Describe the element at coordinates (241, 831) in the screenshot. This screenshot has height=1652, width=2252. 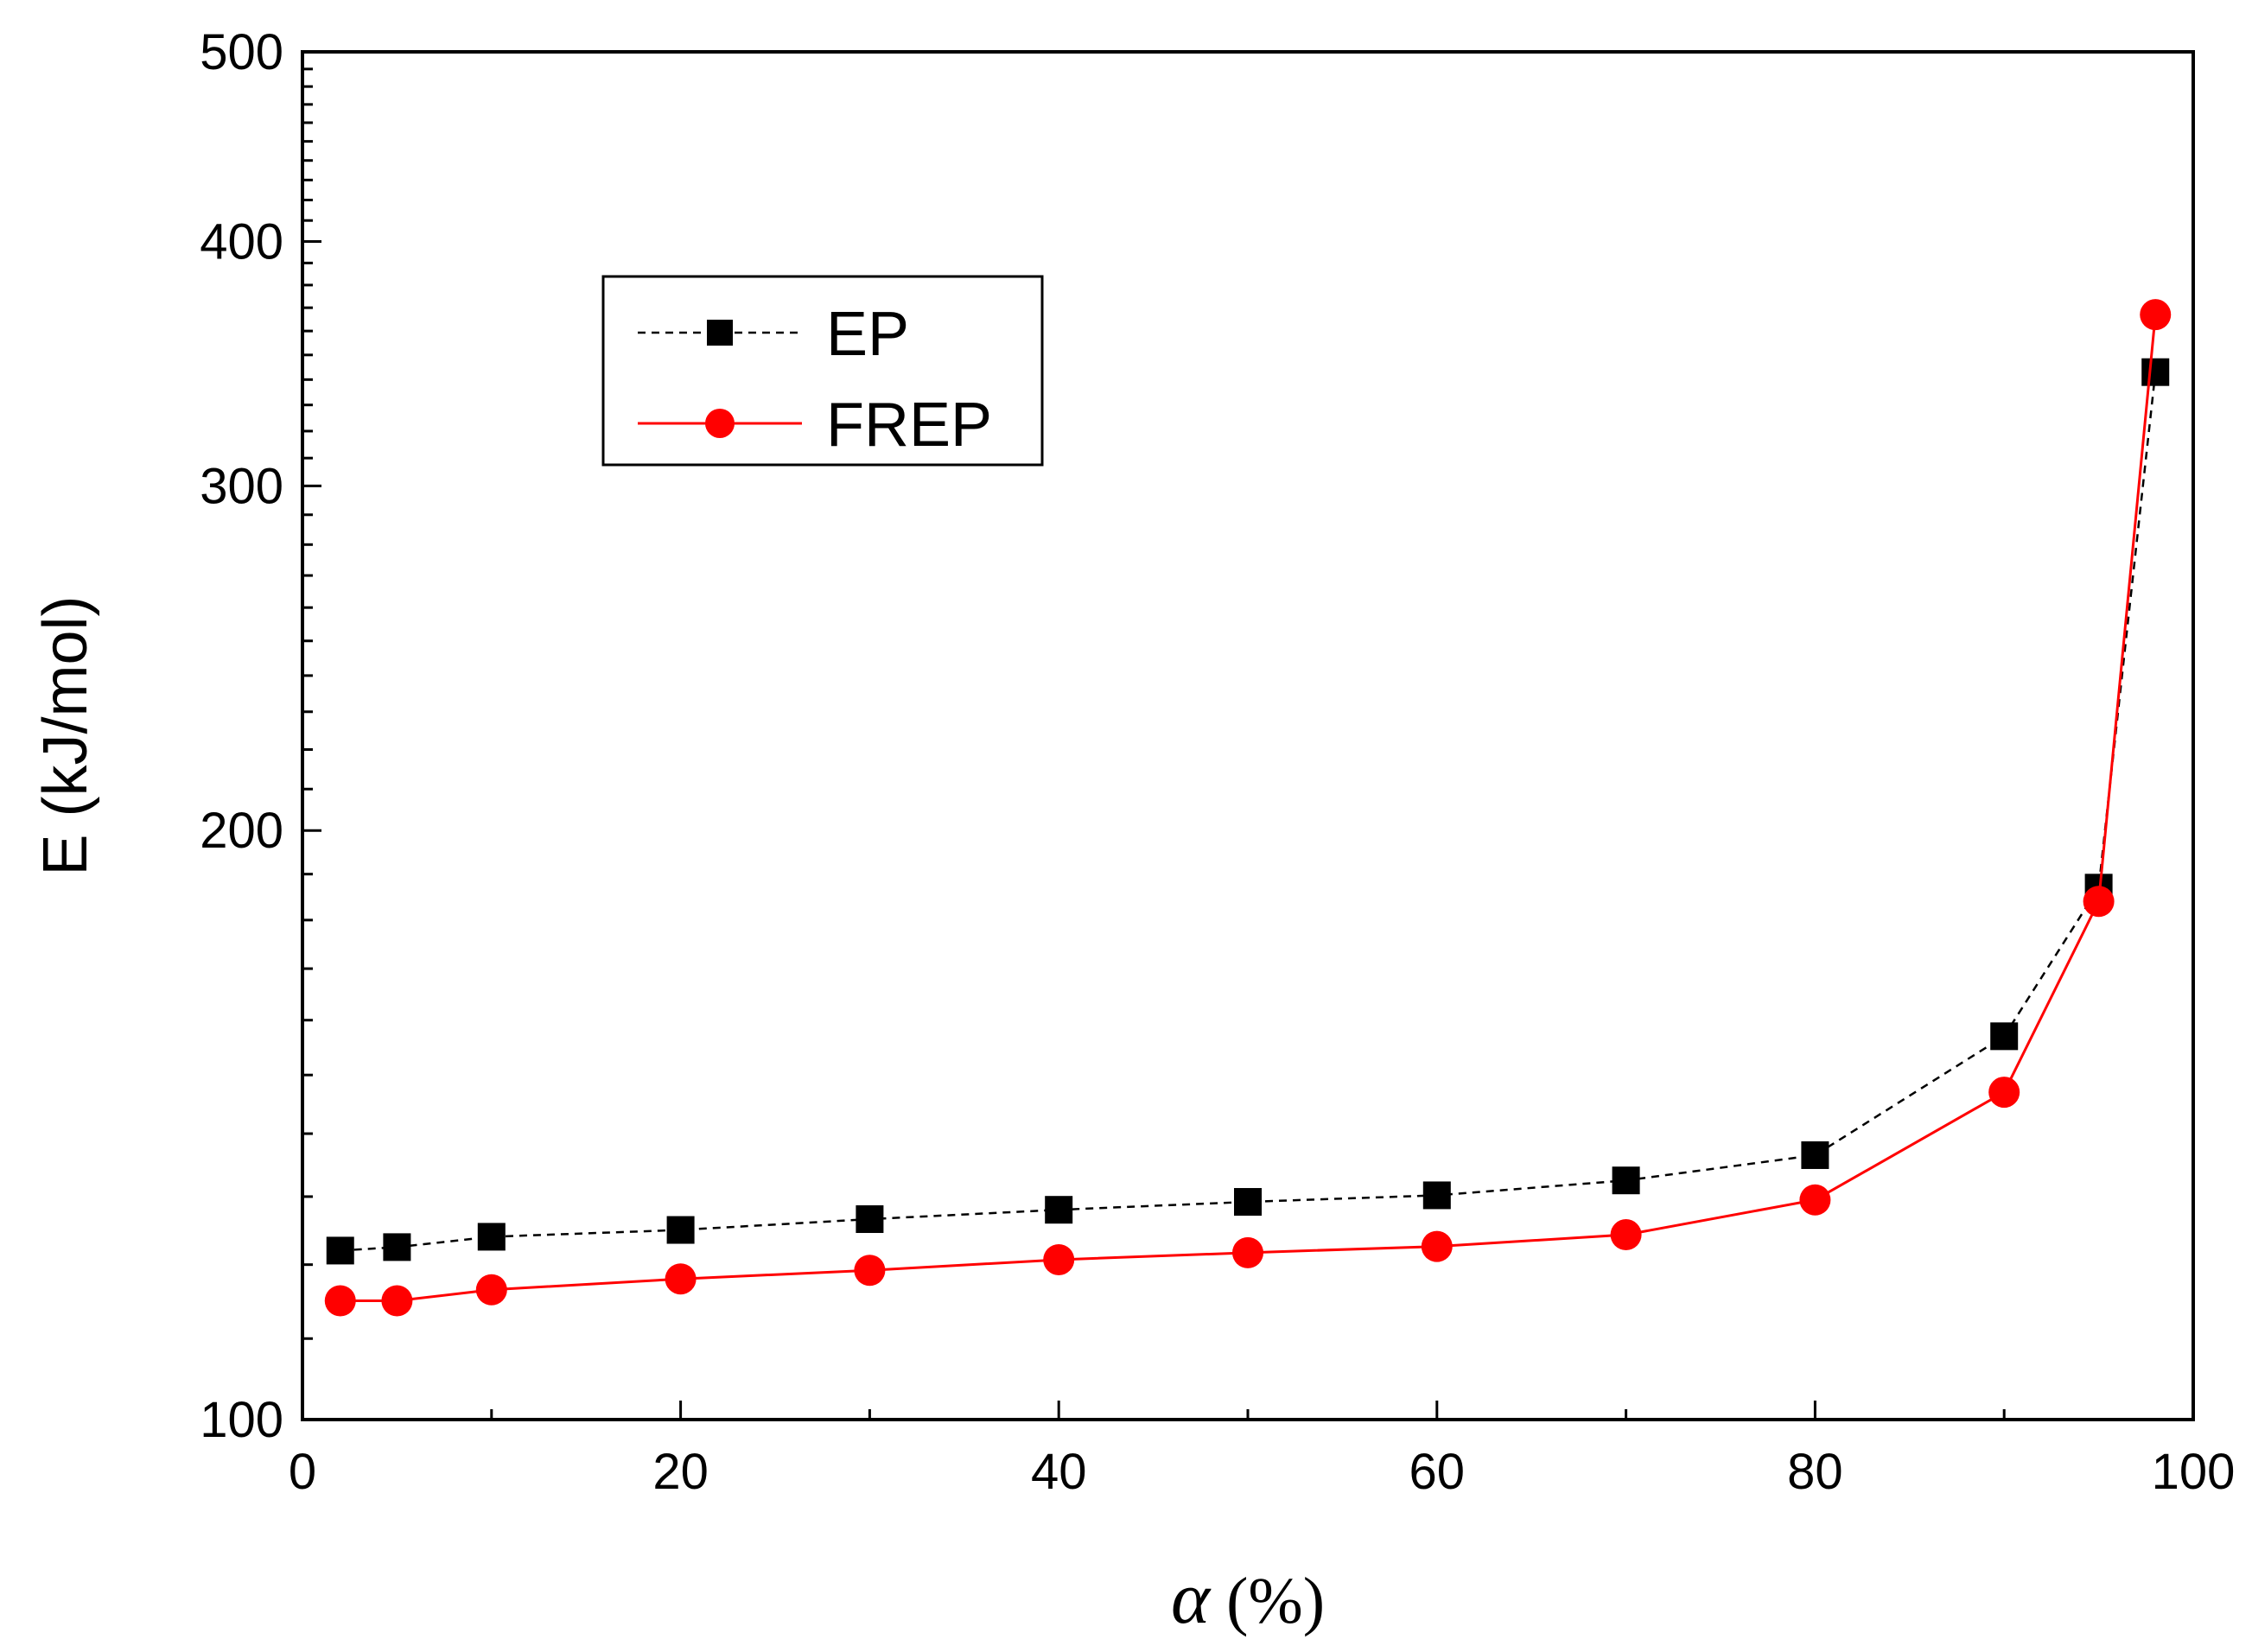
I see `y-tick-label: 200` at that location.